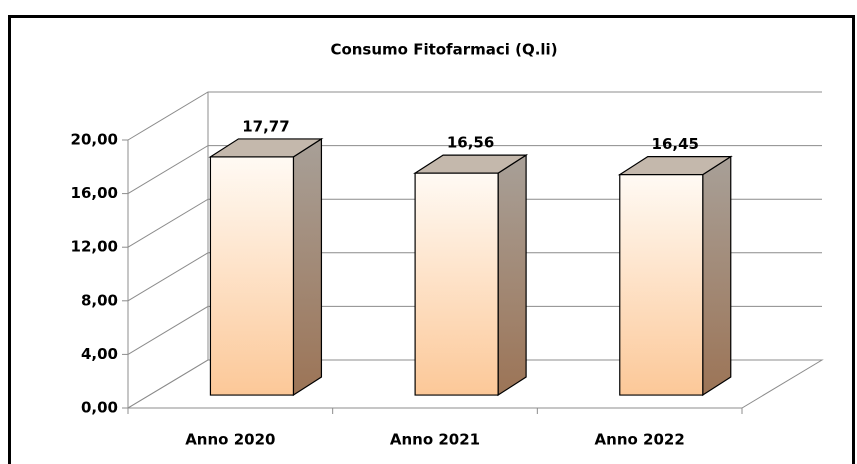  I want to click on x-tick-label: Anno 2020, so click(230, 440).